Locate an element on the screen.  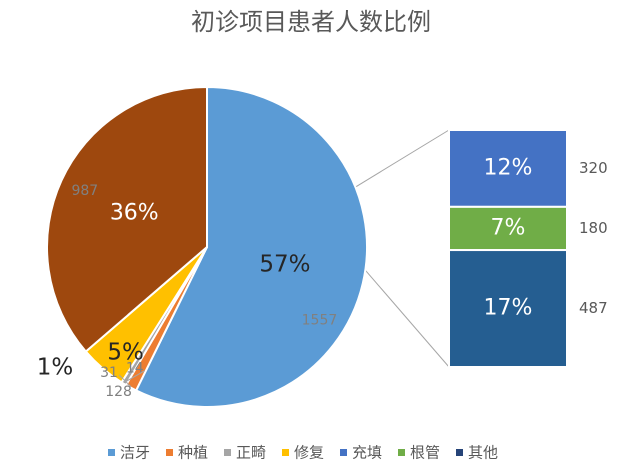
breakdown-pct-label-2: 17% is located at coordinates (508, 308).